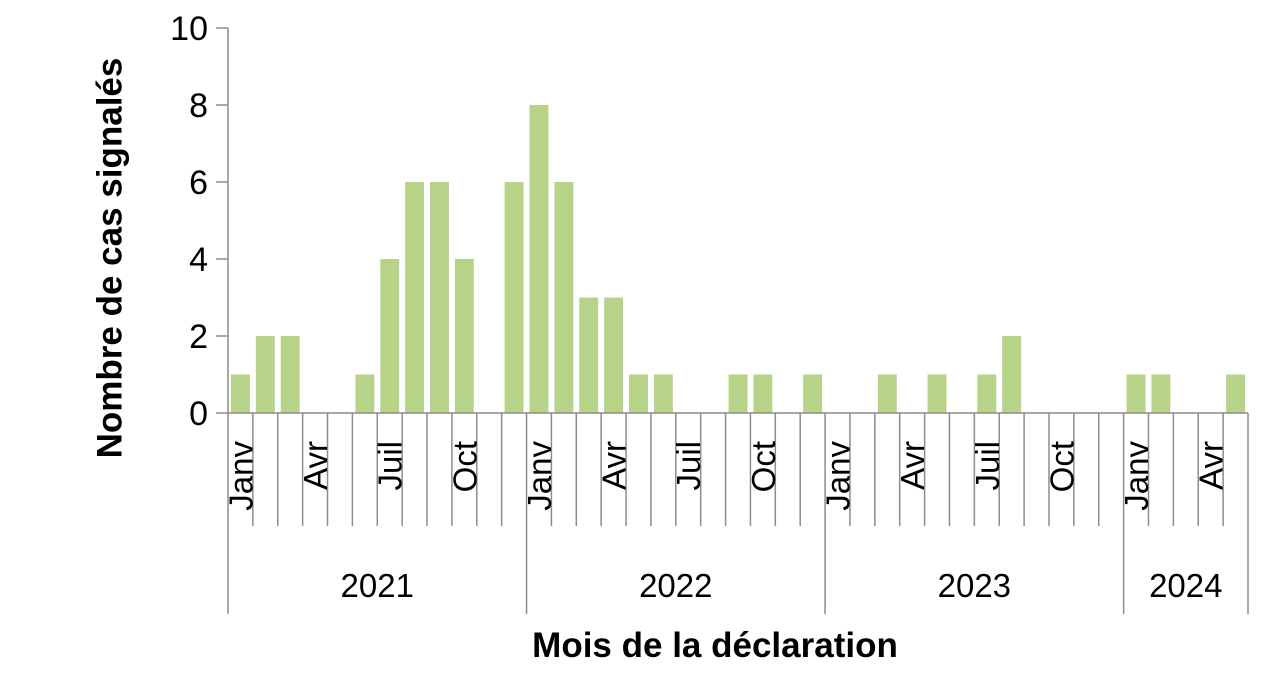 The width and height of the screenshot is (1264, 683). Describe the element at coordinates (198, 260) in the screenshot. I see `y-tick-label: 4` at that location.